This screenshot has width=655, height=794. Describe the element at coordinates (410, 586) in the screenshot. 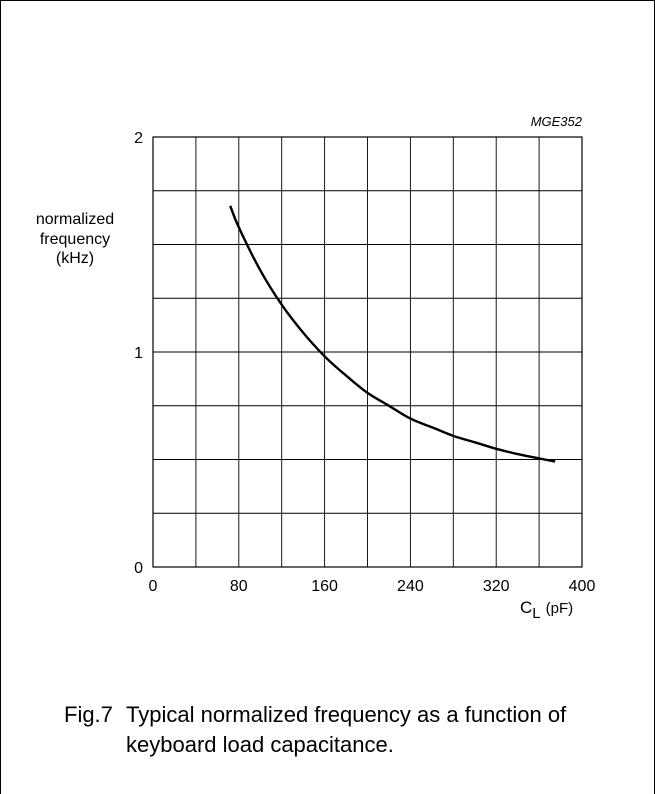

I see `x-tick-label: 240` at that location.